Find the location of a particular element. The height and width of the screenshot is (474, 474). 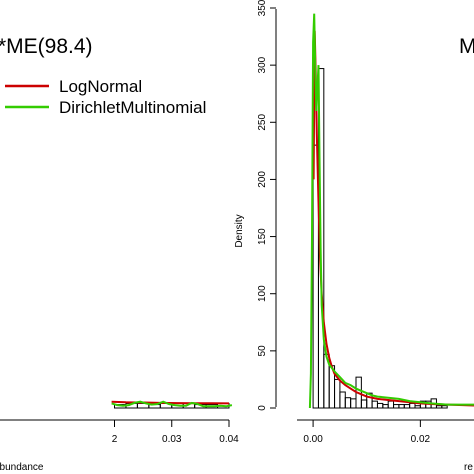

left-x-label: abundance is located at coordinates (22, 467).